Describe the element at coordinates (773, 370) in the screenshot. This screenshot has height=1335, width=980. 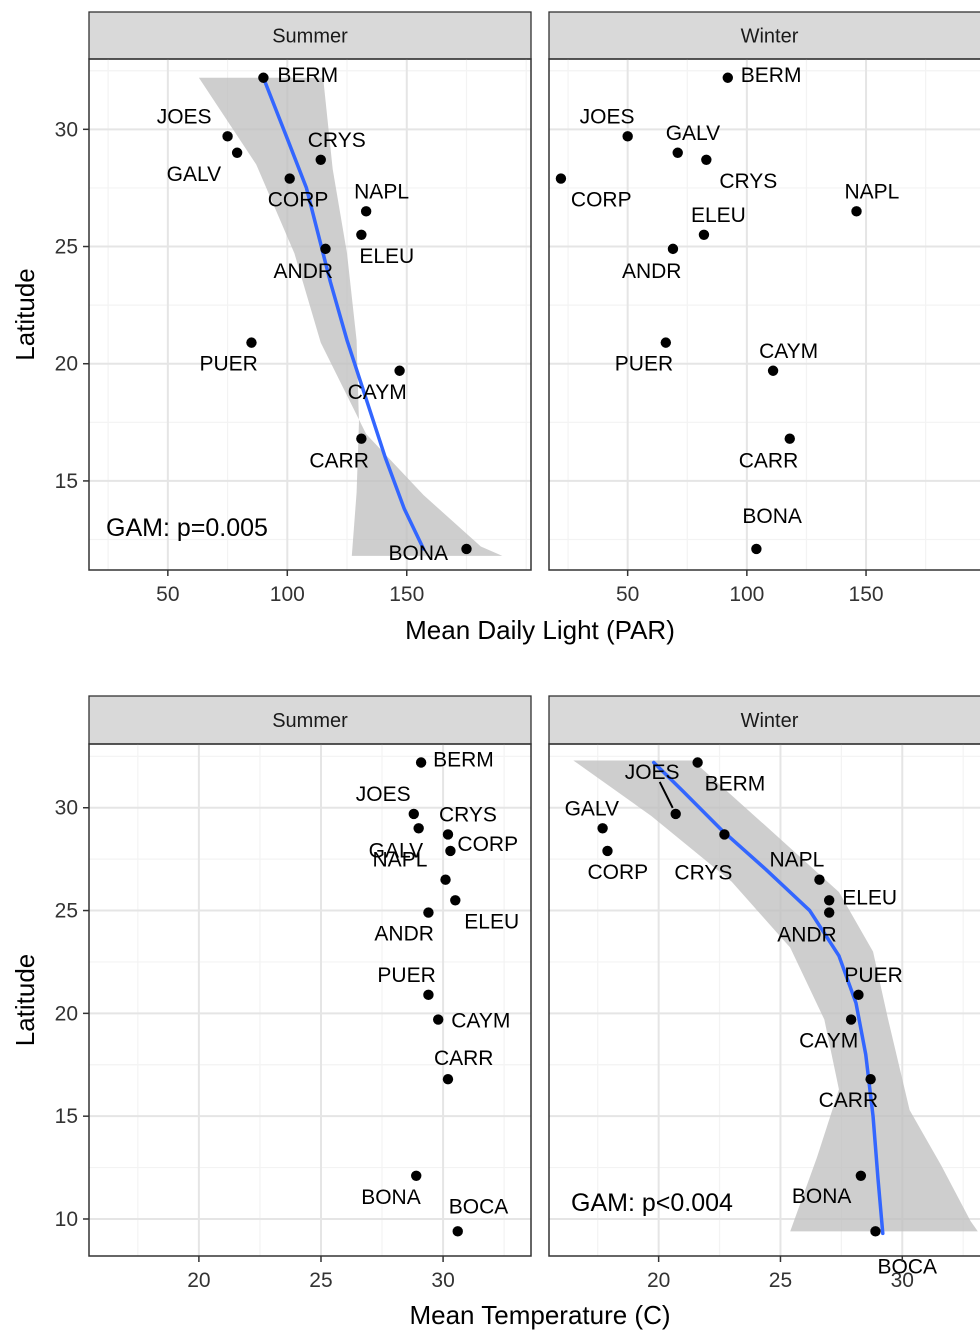
I see `data-point-caym` at that location.